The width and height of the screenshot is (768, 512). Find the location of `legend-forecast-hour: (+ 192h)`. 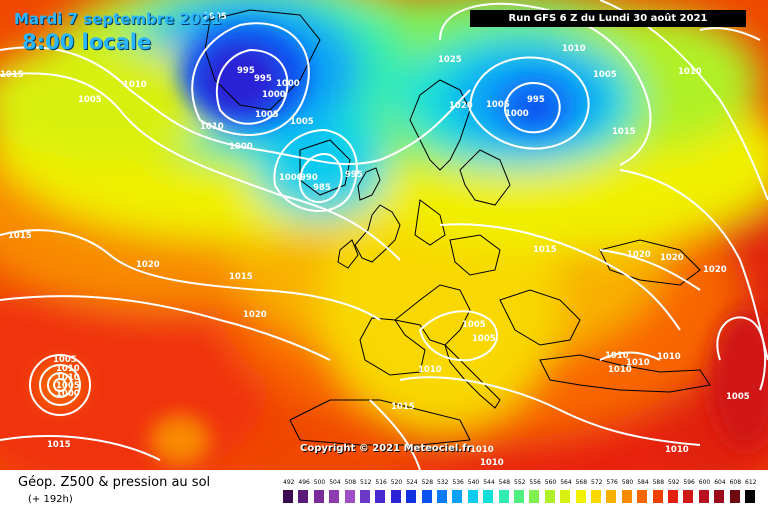

legend-forecast-hour: (+ 192h) is located at coordinates (50, 499).